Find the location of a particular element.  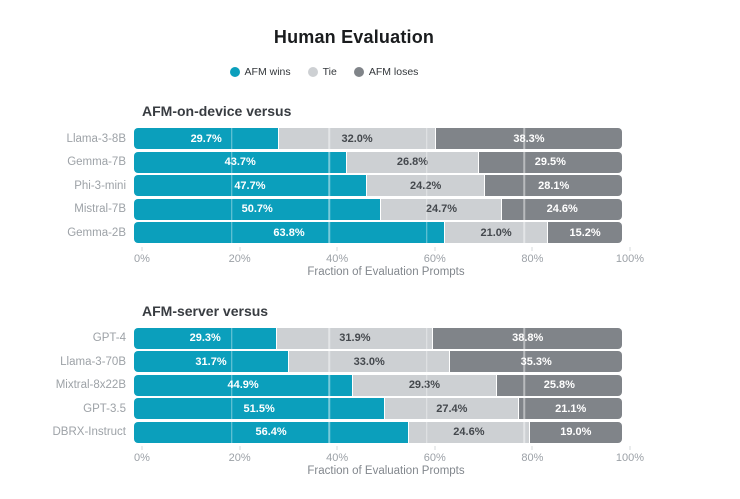

stacked-bar-wrap: 63.8% 21.0% 15.2% is located at coordinates (378, 232).